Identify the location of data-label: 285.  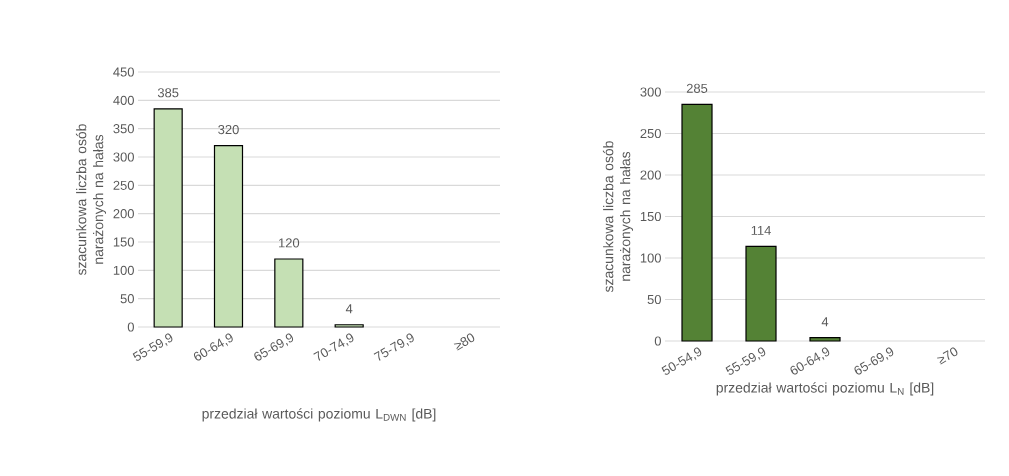
(697, 88).